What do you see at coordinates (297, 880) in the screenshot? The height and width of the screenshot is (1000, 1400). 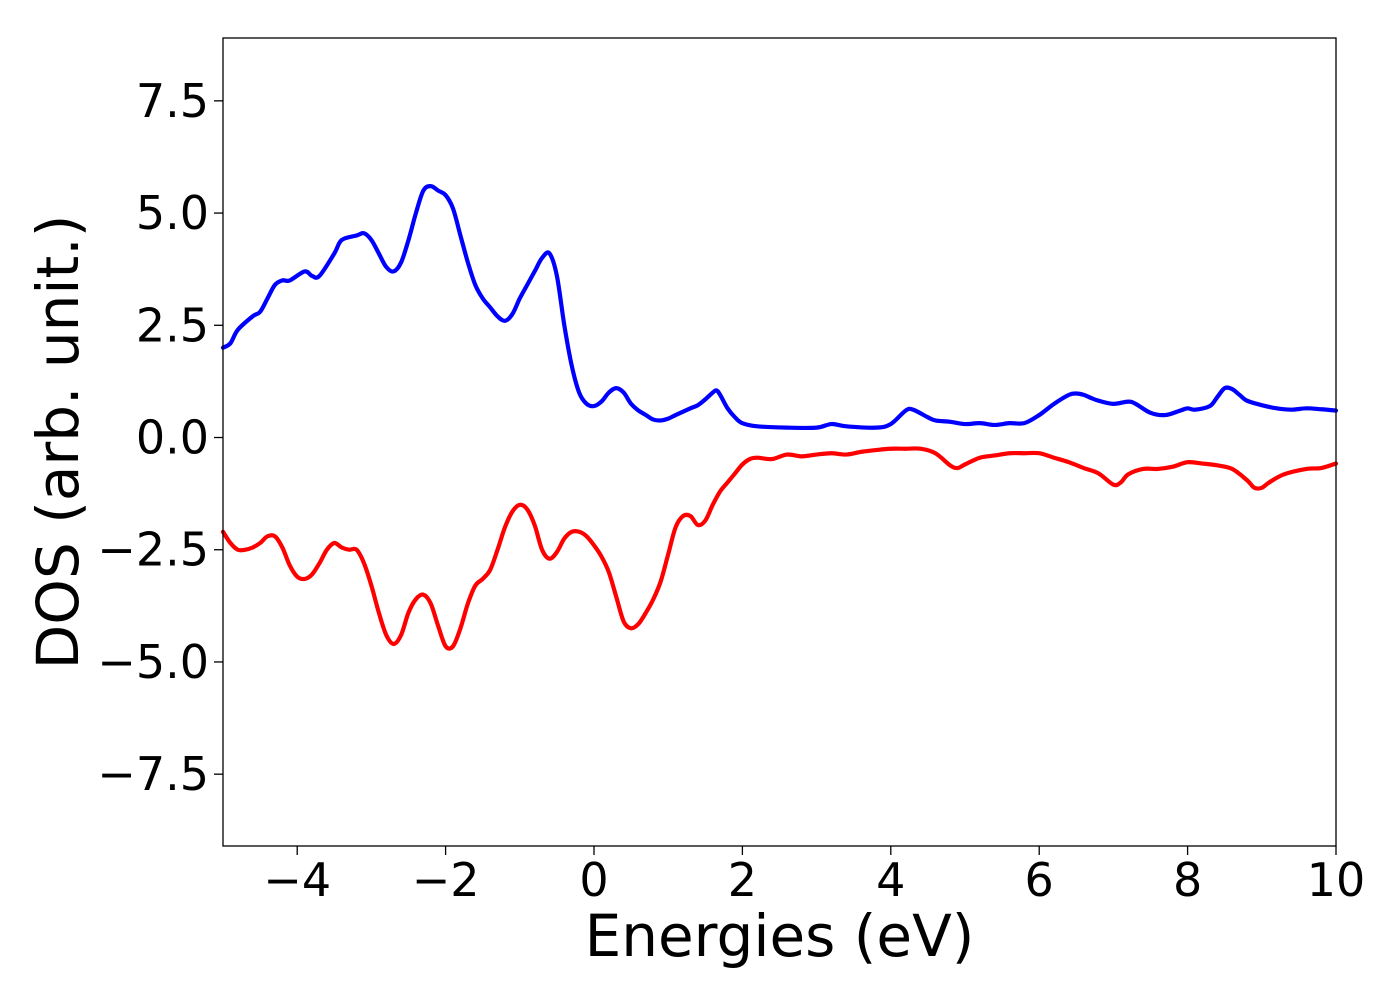 I see `x-tick-label: −4` at bounding box center [297, 880].